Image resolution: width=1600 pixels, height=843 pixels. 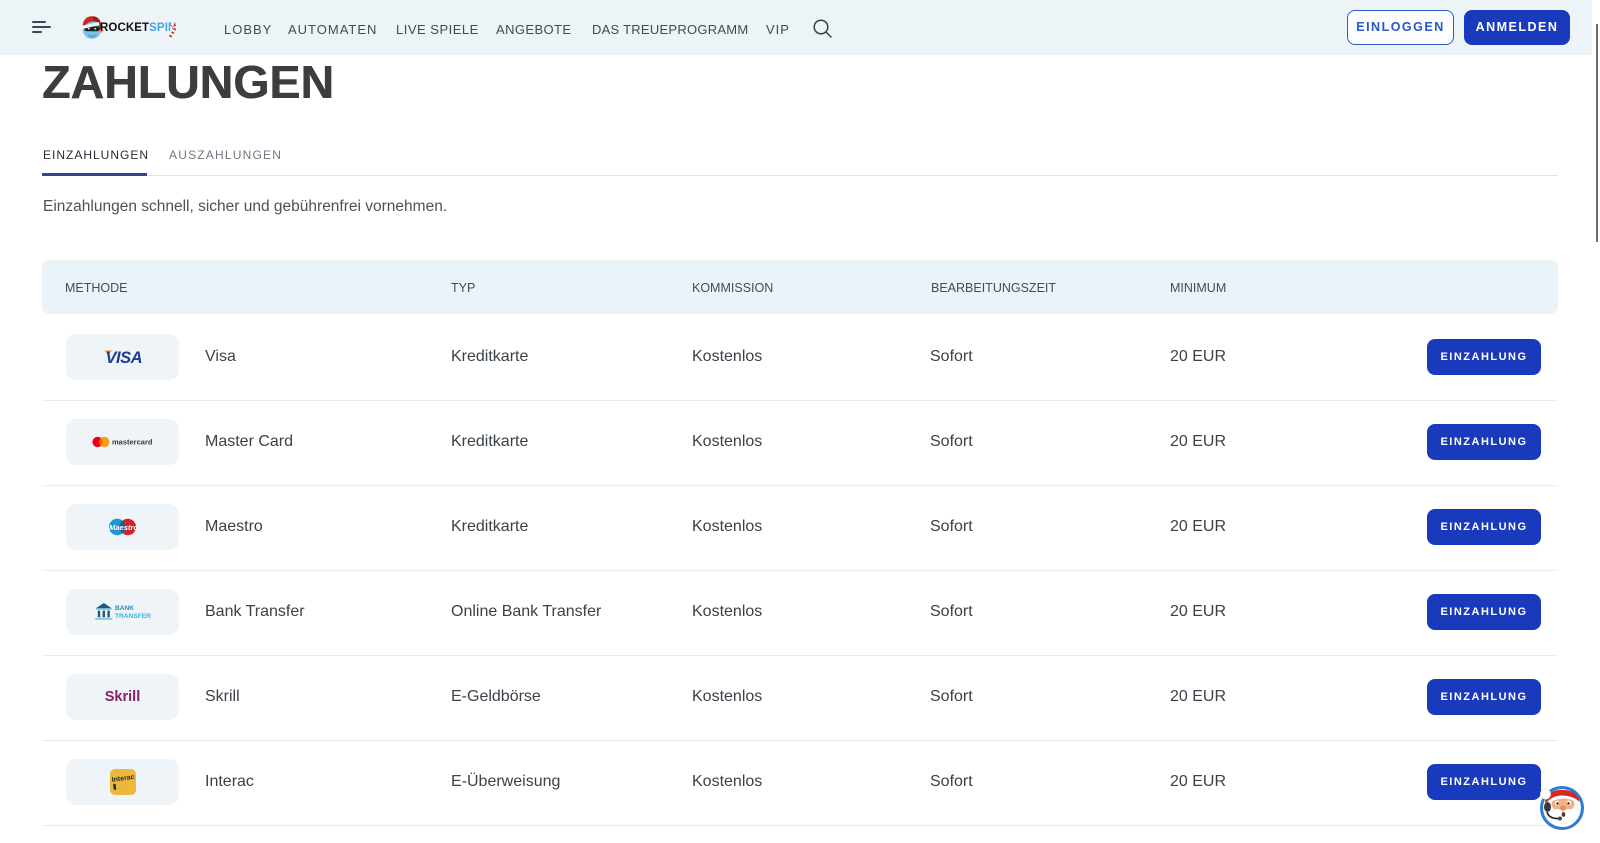 I want to click on svg-text: BANK, so click(x=124, y=608).